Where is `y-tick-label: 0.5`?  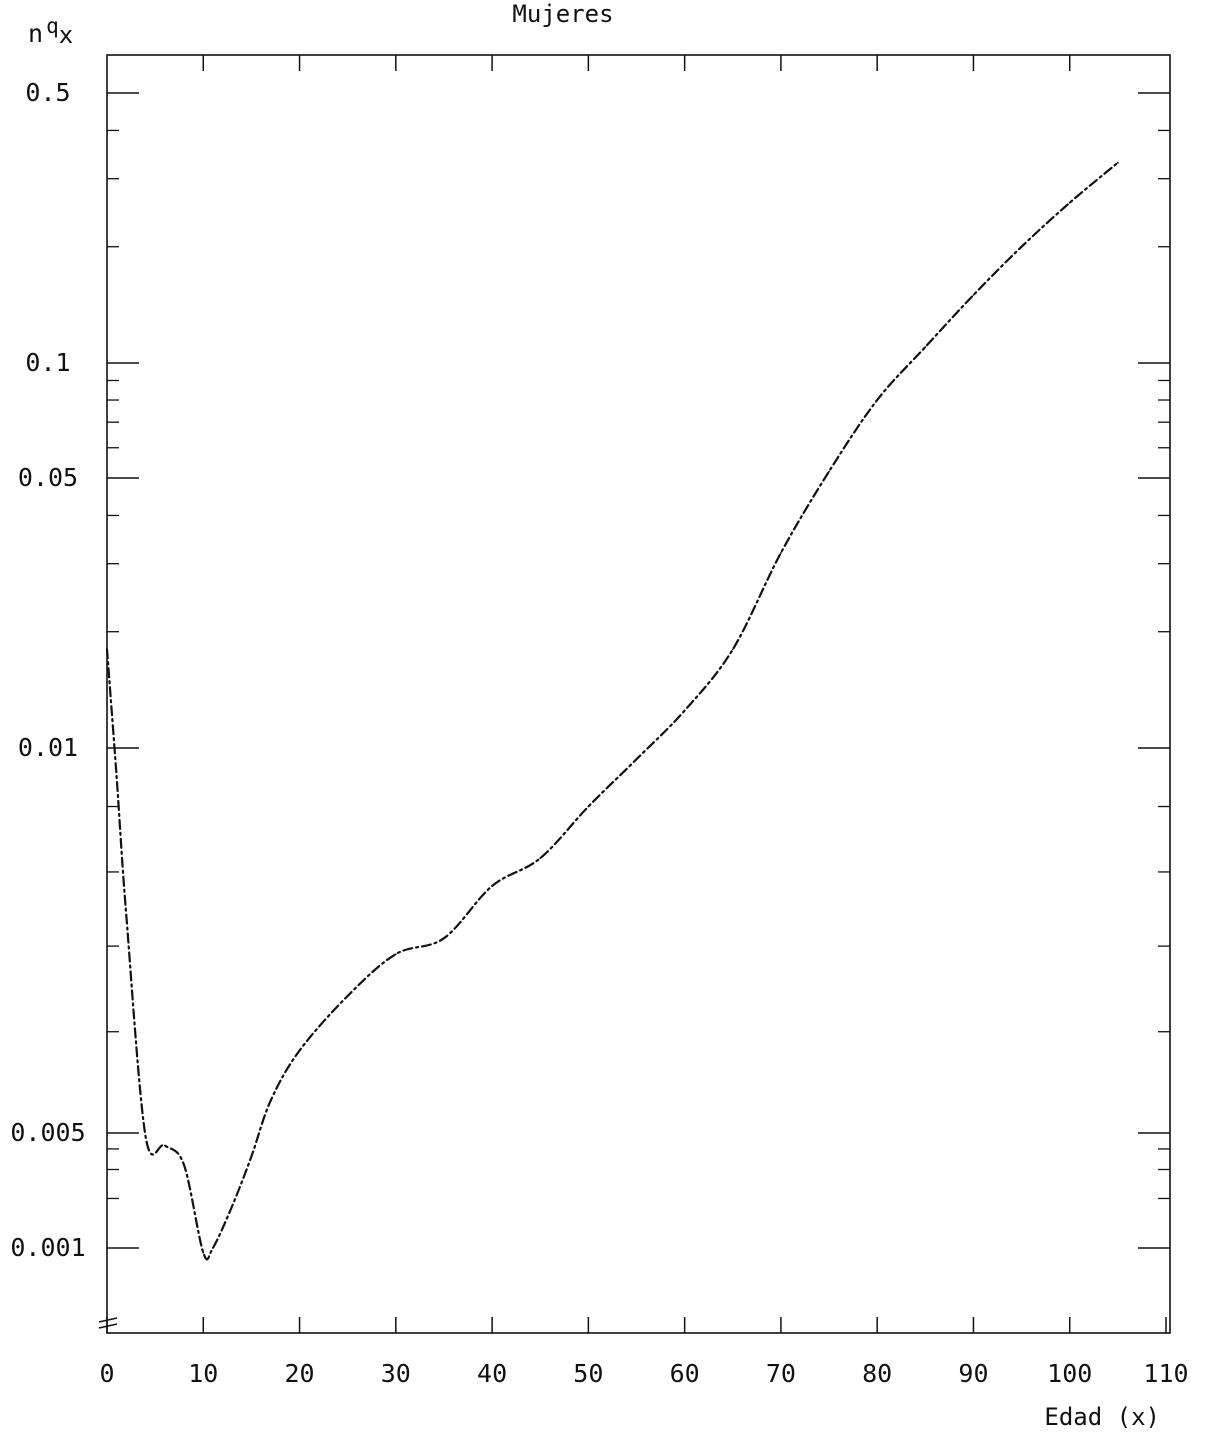
y-tick-label: 0.5 is located at coordinates (47, 92).